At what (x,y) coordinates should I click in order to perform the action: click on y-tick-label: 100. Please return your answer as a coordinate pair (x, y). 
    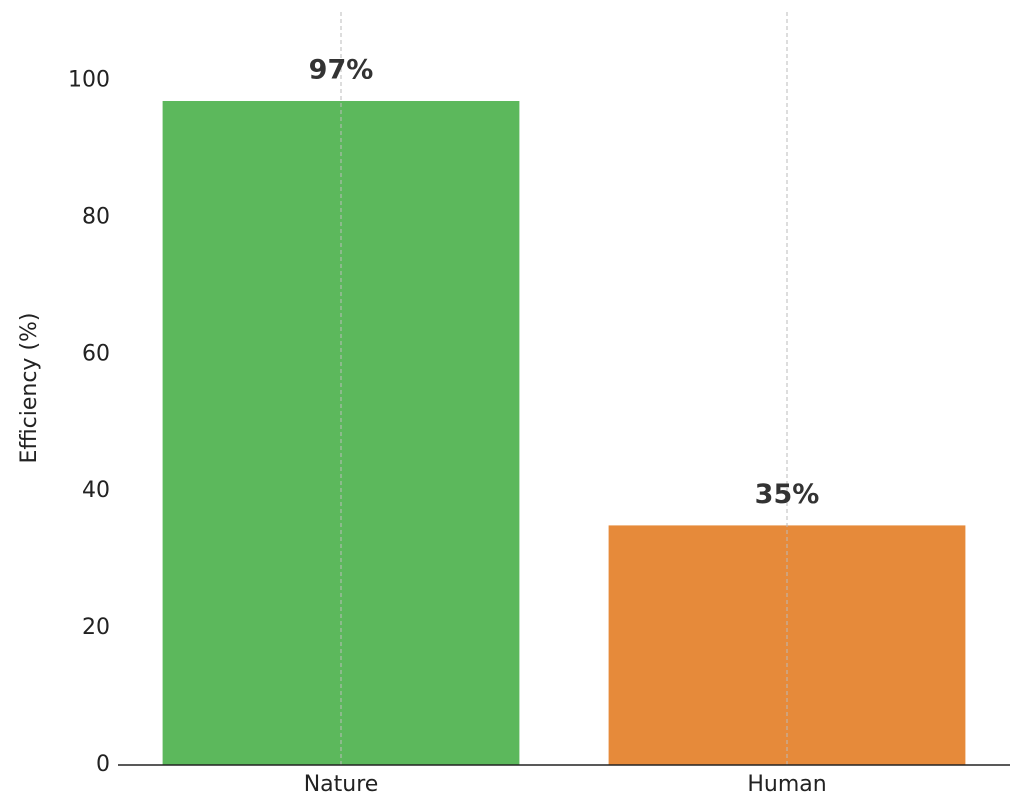
    Looking at the image, I should click on (89, 79).